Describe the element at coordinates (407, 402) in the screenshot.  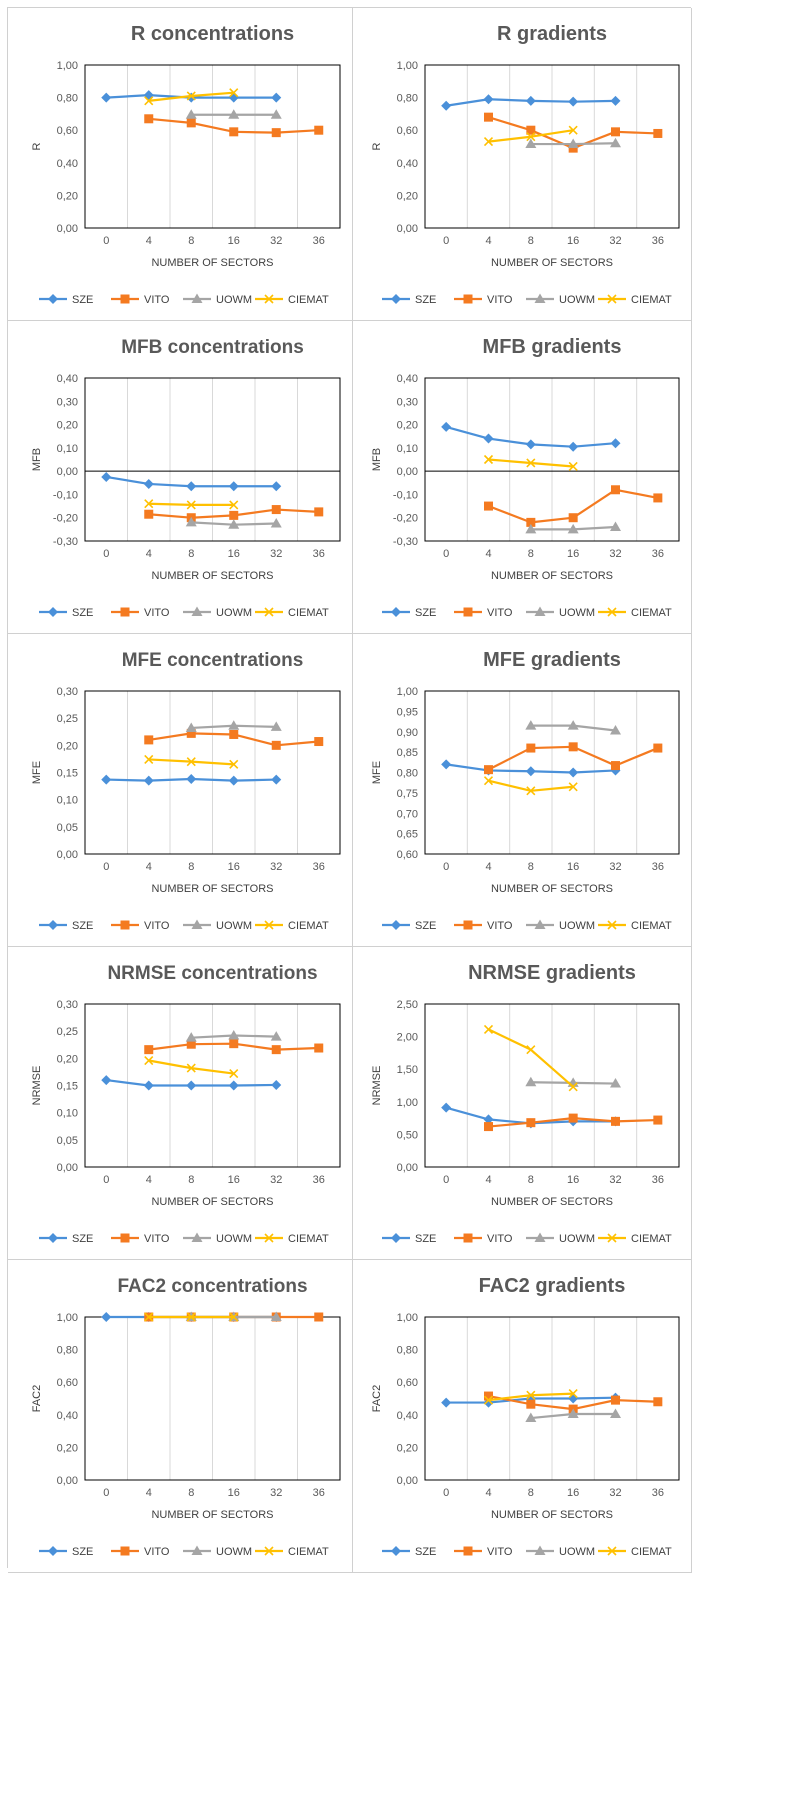
I see `y-tick-label: 0,30` at that location.